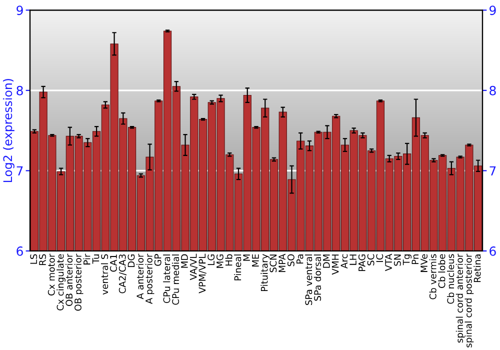 This screenshot has height=350, width=500. I want to click on x-tick-label: LH, so click(353, 259).